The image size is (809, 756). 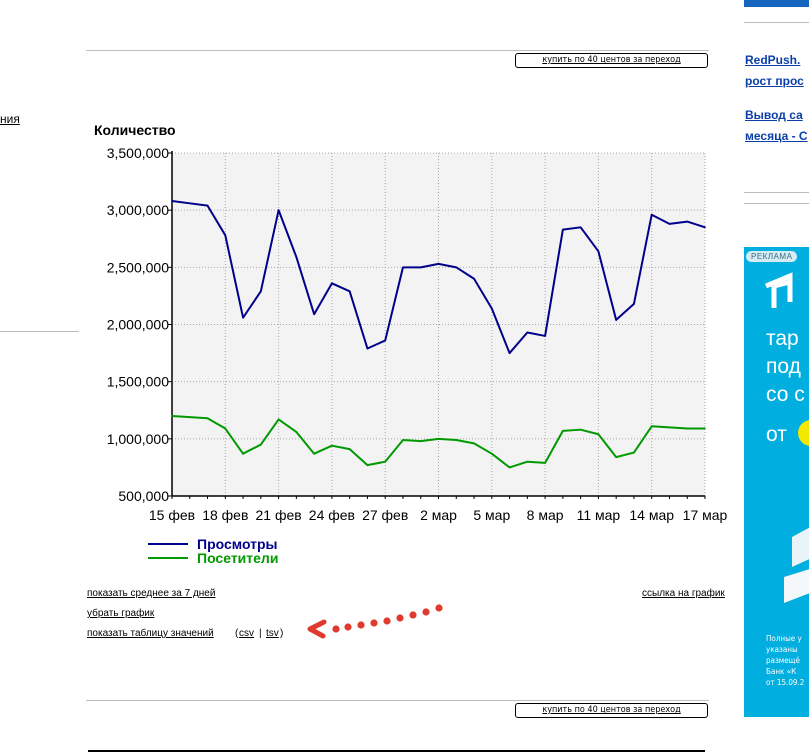 I want to click on ad-badge: РЕКЛАМА, so click(x=772, y=256).